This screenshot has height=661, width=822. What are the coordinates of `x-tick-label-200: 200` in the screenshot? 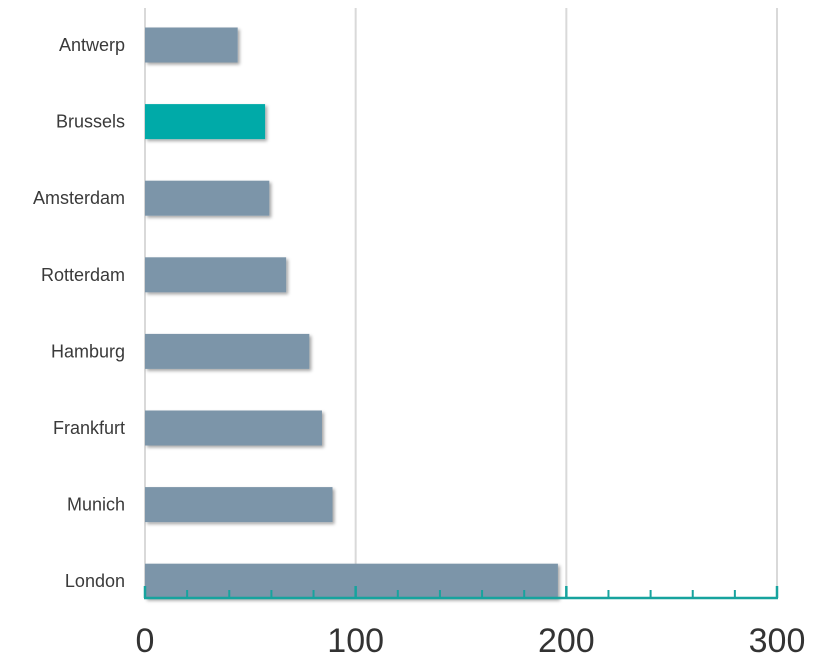 It's located at (566, 641).